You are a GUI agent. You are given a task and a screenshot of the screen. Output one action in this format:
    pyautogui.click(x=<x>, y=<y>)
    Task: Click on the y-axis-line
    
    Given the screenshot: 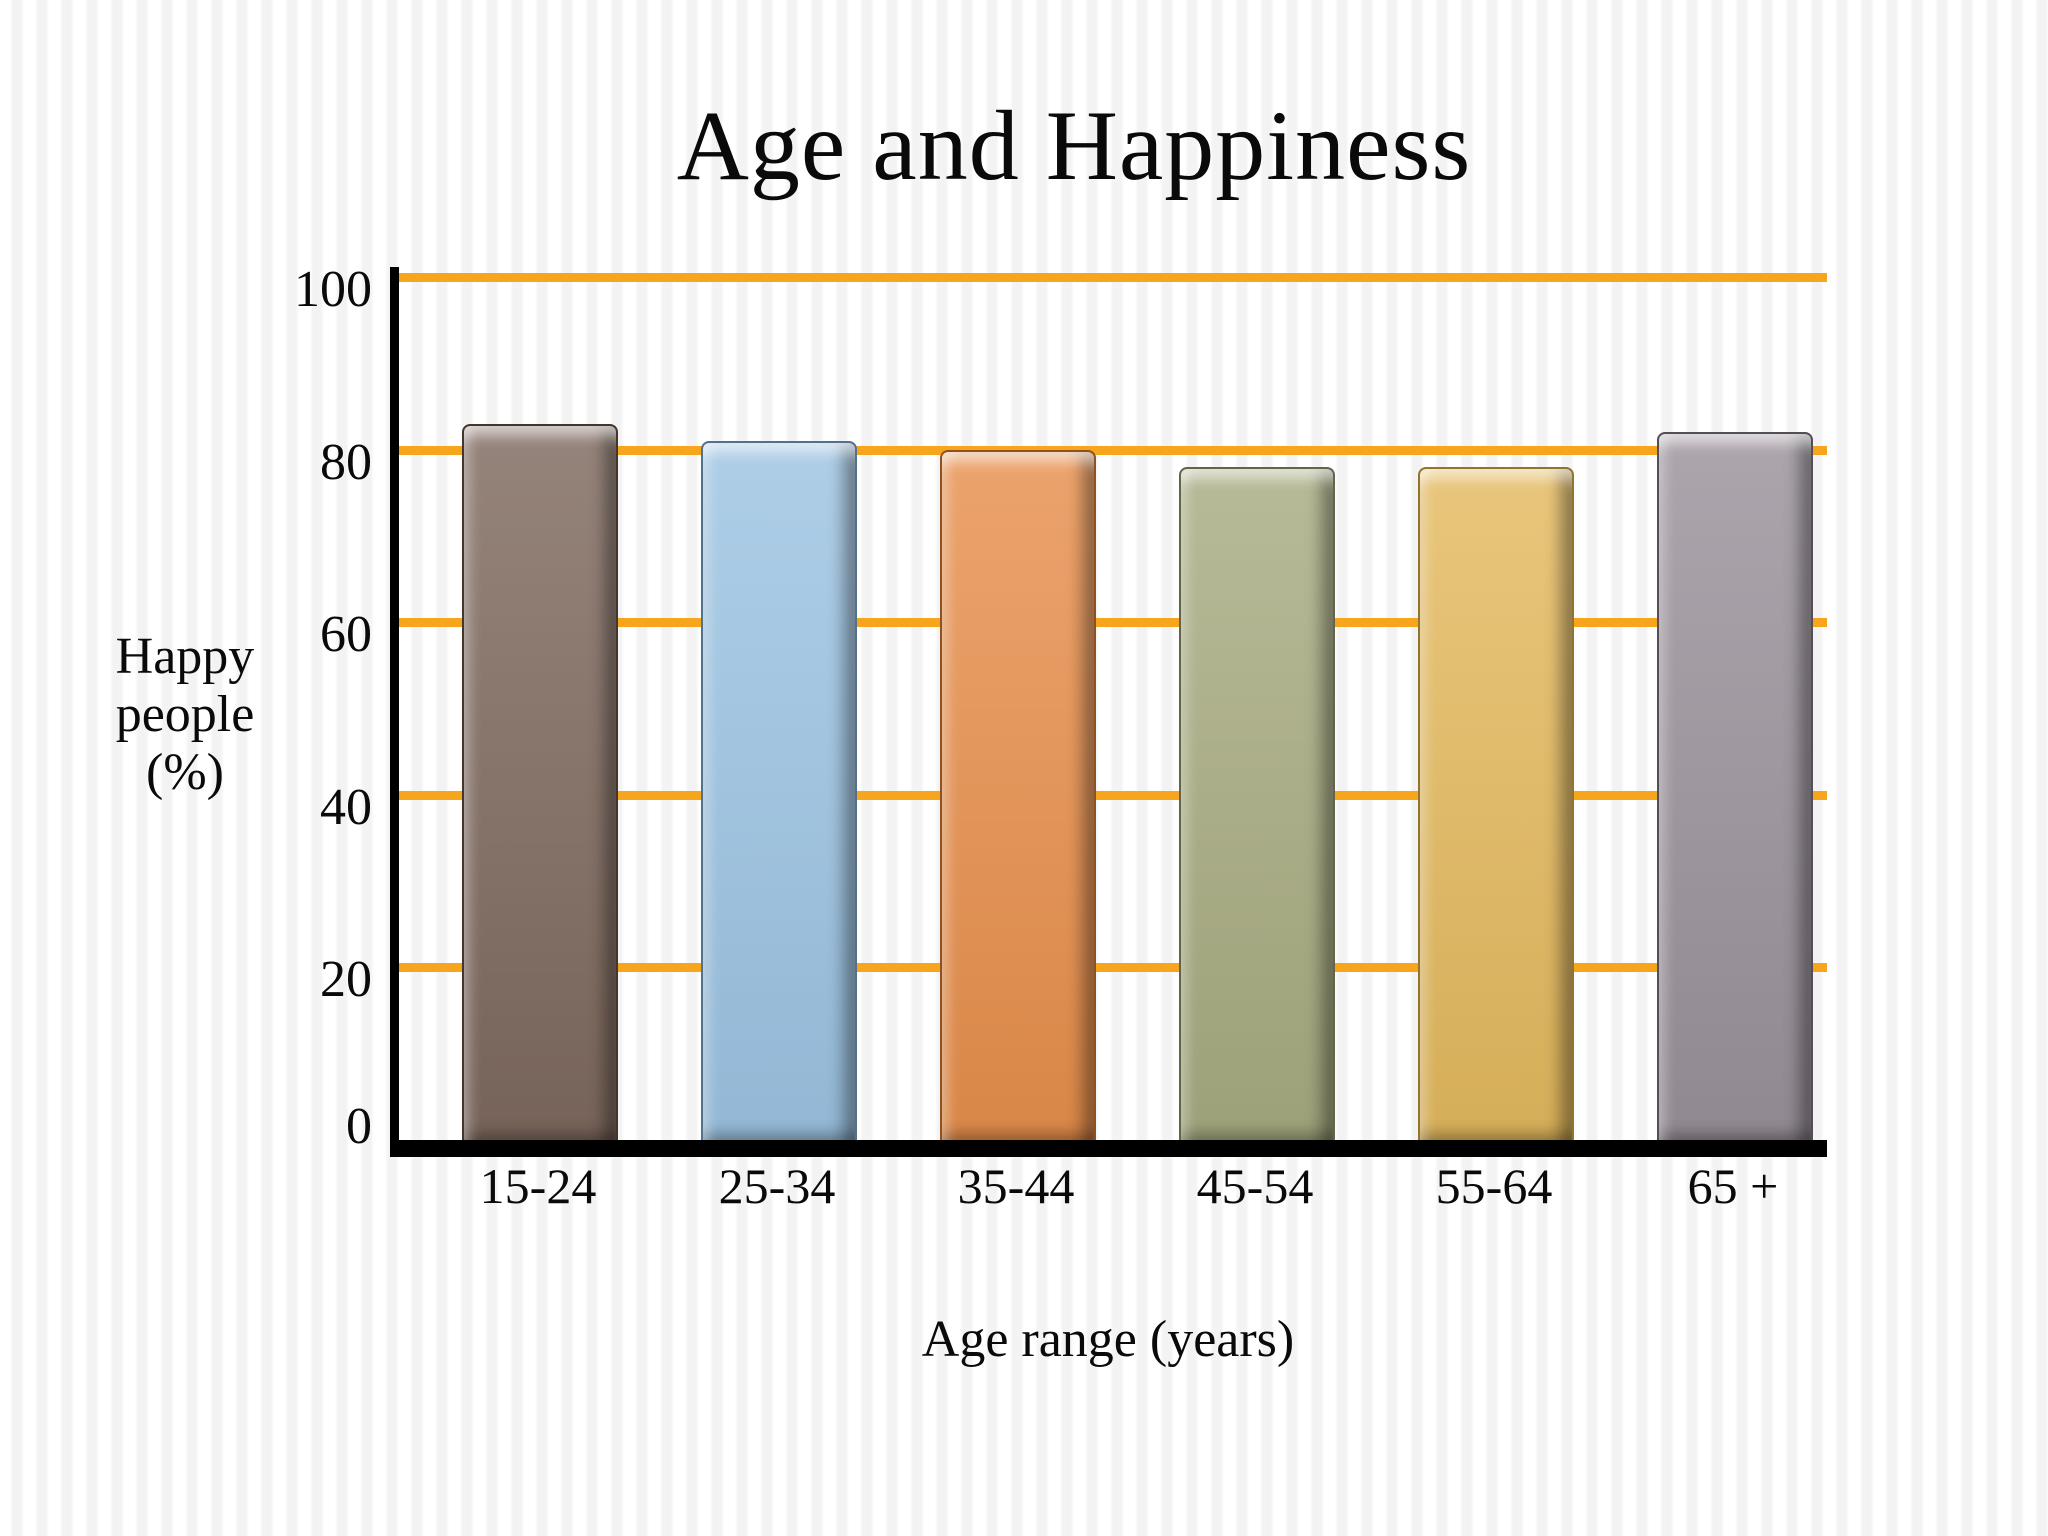 What is the action you would take?
    pyautogui.click(x=394, y=712)
    